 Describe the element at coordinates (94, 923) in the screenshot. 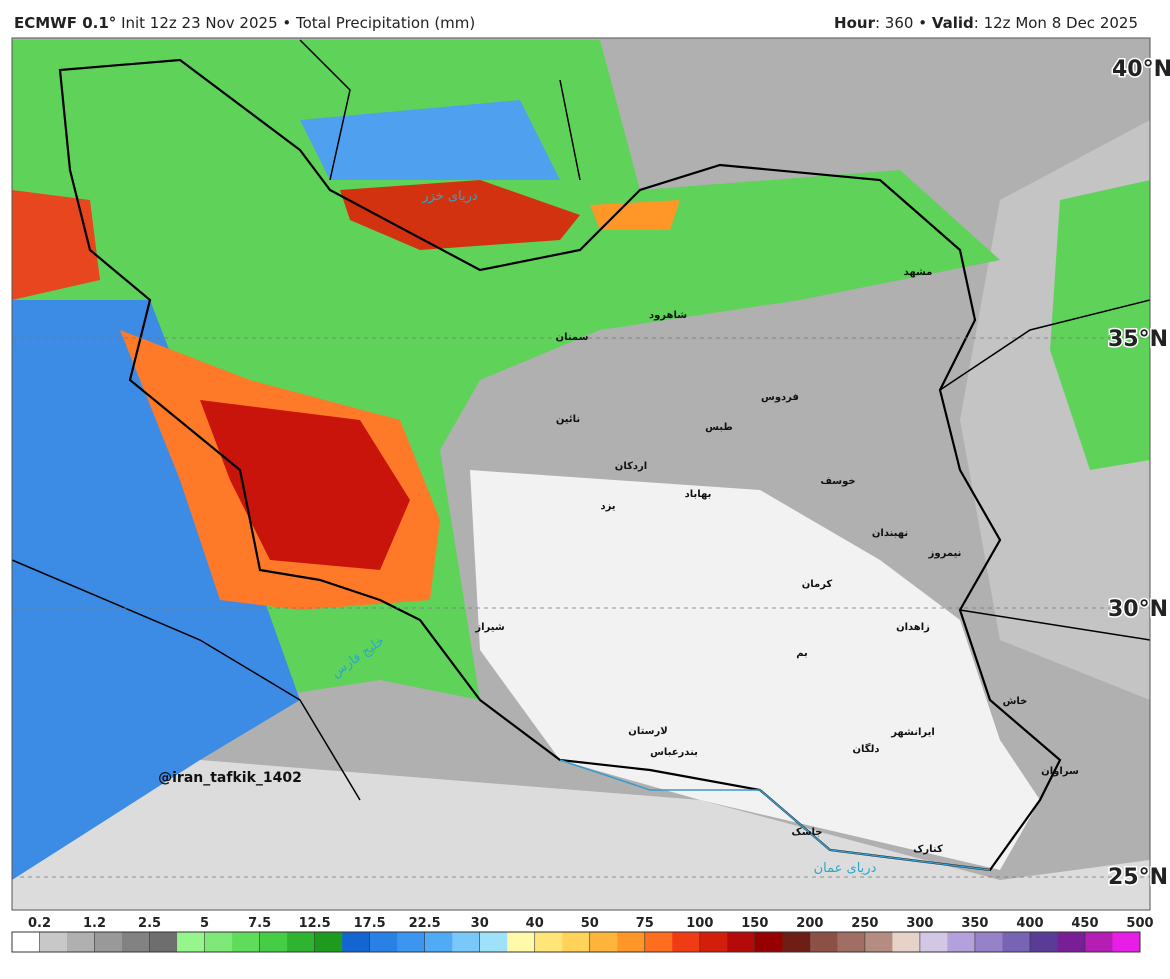

I see `colorbar-tick-label: 1.2` at that location.